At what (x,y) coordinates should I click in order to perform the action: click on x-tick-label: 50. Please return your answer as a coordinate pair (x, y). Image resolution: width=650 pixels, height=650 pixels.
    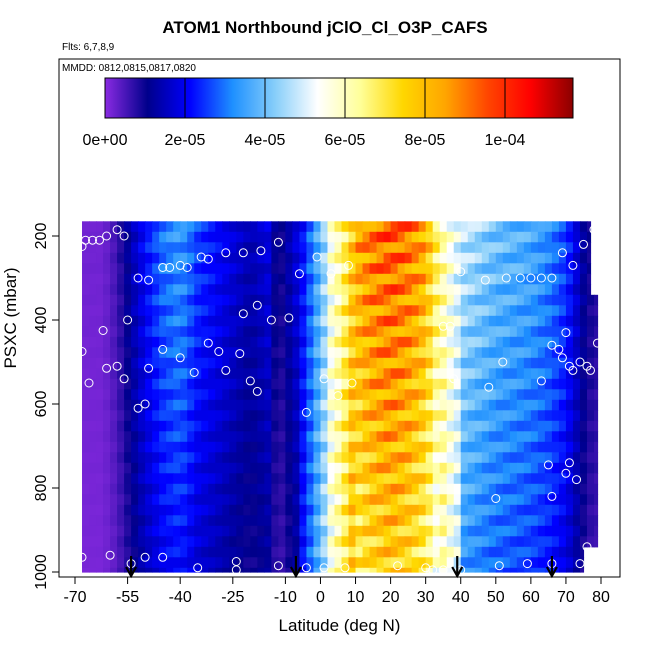
    Looking at the image, I should click on (496, 597).